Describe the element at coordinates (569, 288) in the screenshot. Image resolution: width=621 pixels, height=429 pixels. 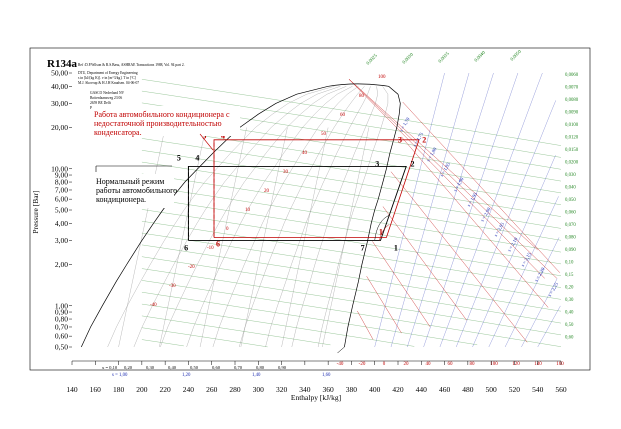
I see `density-label: 0,20` at that location.